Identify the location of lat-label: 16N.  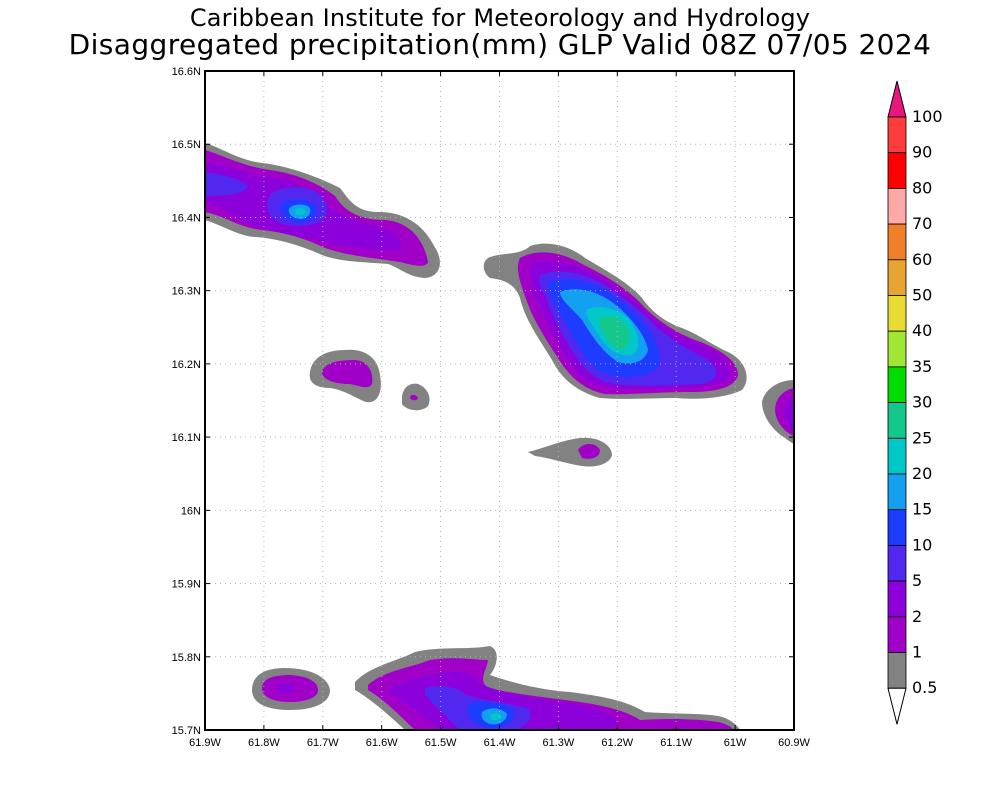
(191, 511).